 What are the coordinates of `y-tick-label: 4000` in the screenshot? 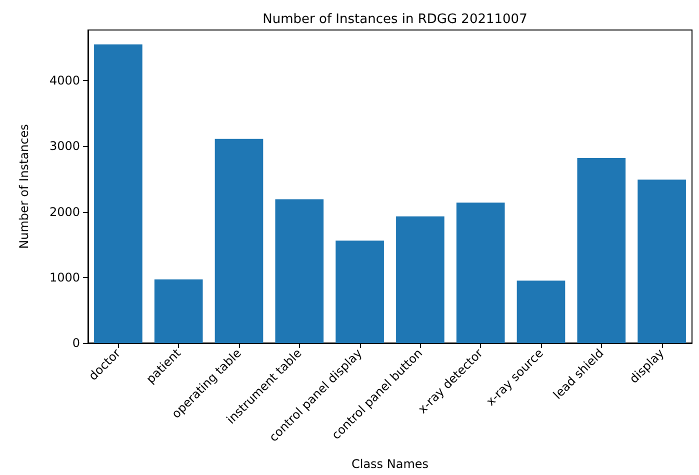 It's located at (64, 81).